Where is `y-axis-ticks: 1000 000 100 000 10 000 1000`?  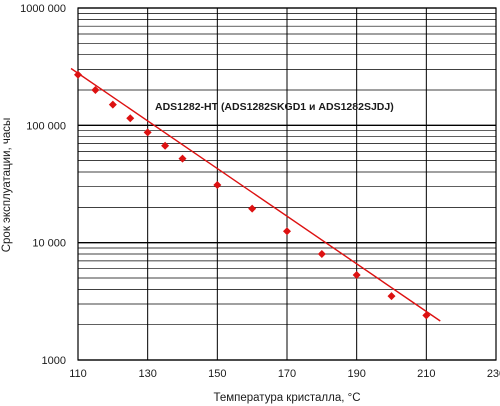
y-axis-ticks: 1000 000 100 000 10 000 1000 is located at coordinates (43, 185).